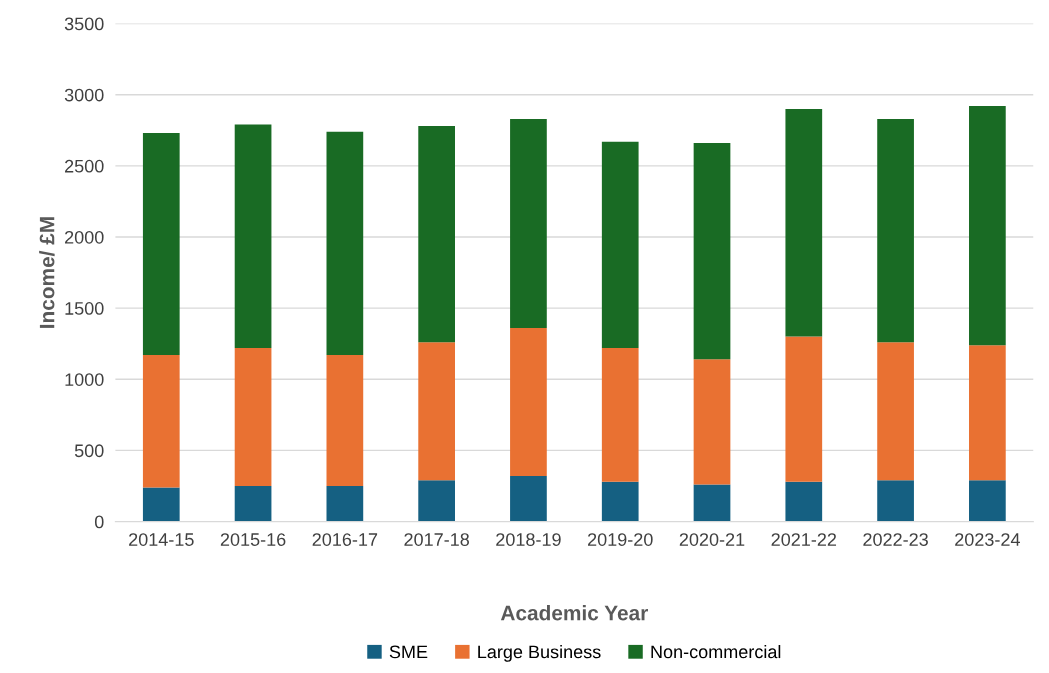  Describe the element at coordinates (99, 522) in the screenshot. I see `y-tick-label: 0` at that location.